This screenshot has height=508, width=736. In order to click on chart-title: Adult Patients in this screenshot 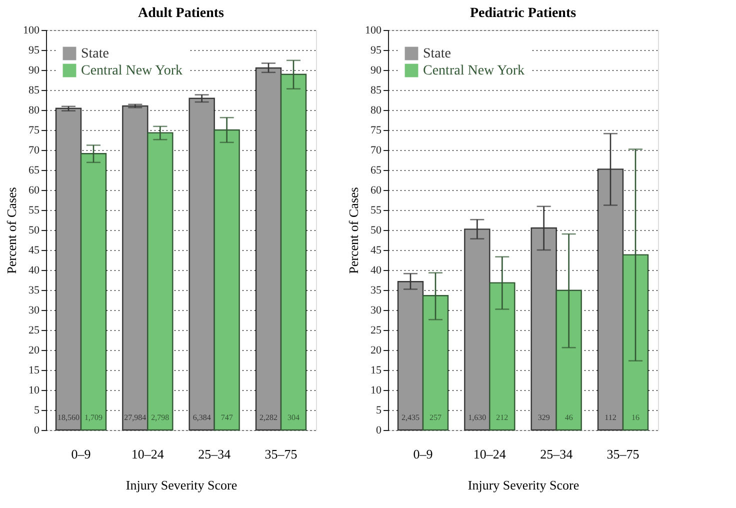, I will do `click(181, 13)`.